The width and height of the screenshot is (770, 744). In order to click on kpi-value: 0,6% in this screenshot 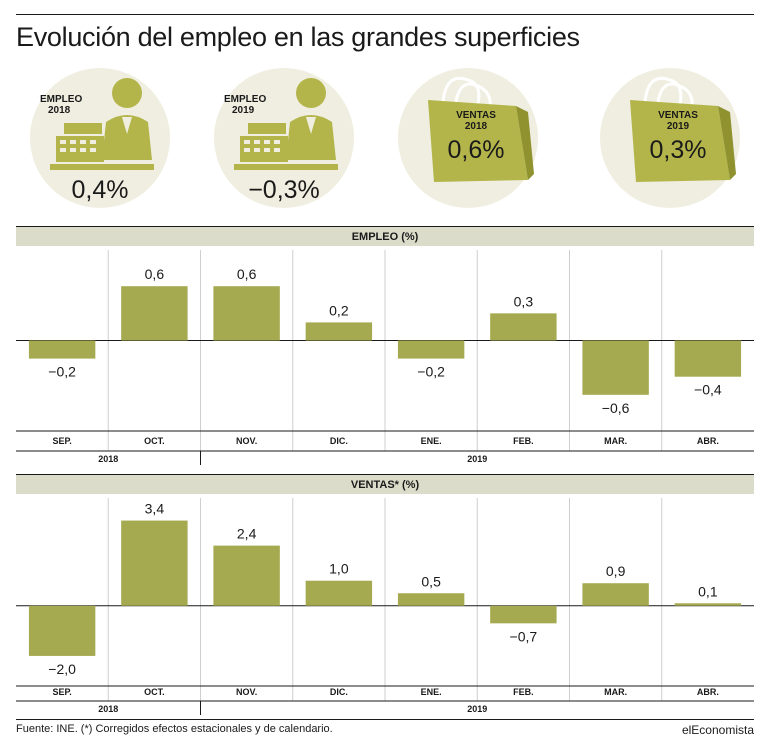, I will do `click(476, 150)`.